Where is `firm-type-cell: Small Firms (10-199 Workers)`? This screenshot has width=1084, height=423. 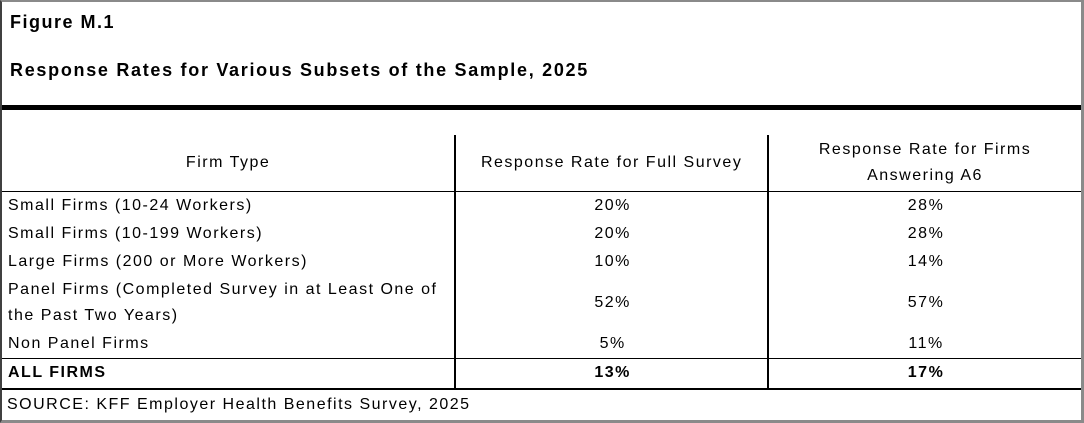
firm-type-cell: Small Firms (10-199 Workers) is located at coordinates (136, 233).